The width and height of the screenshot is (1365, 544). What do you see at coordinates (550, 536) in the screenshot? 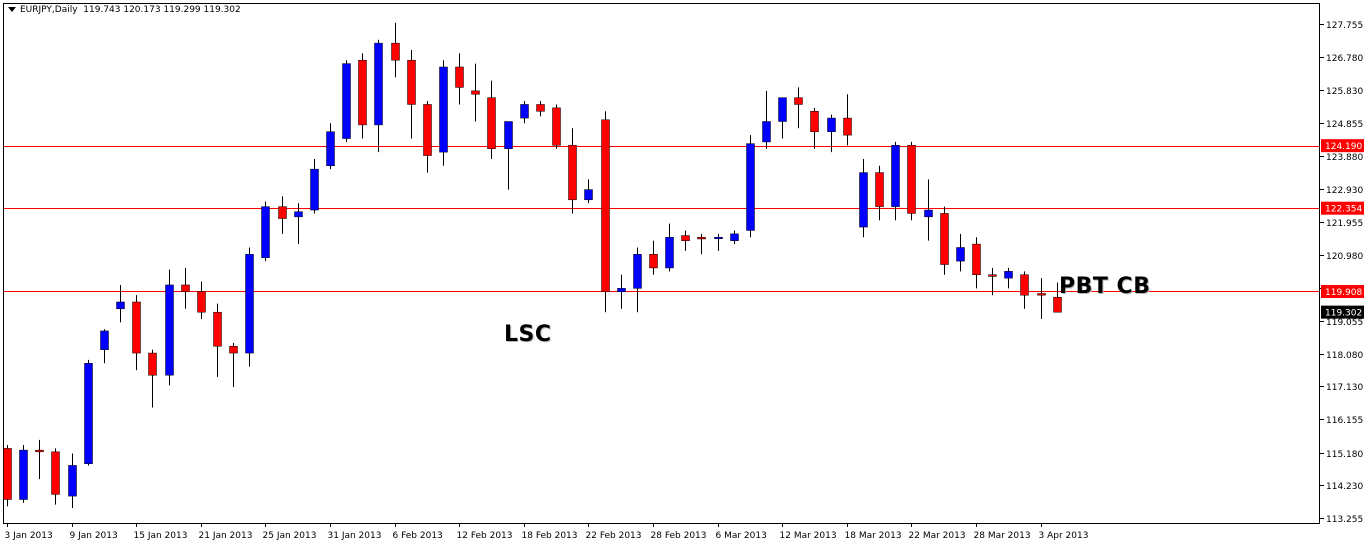
I see `x-tick-label: 18 Feb 2013` at bounding box center [550, 536].